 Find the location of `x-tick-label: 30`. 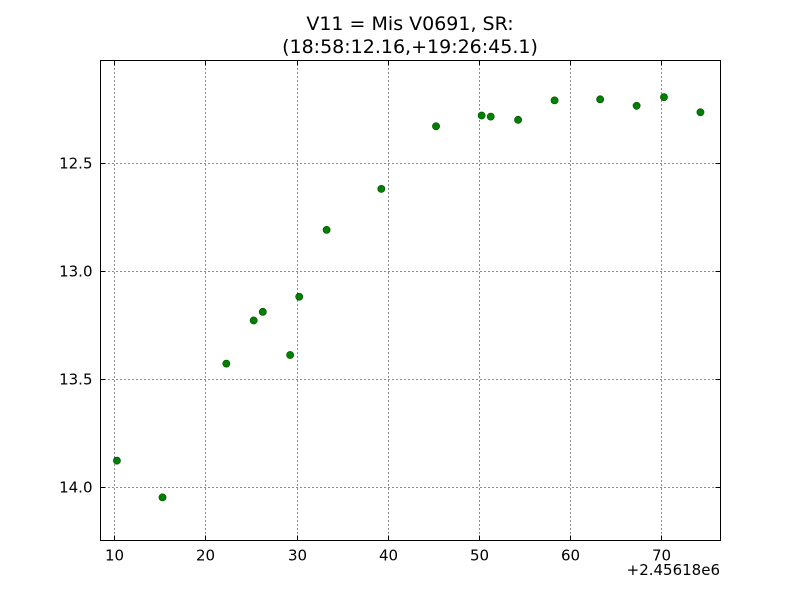

x-tick-label: 30 is located at coordinates (297, 556).